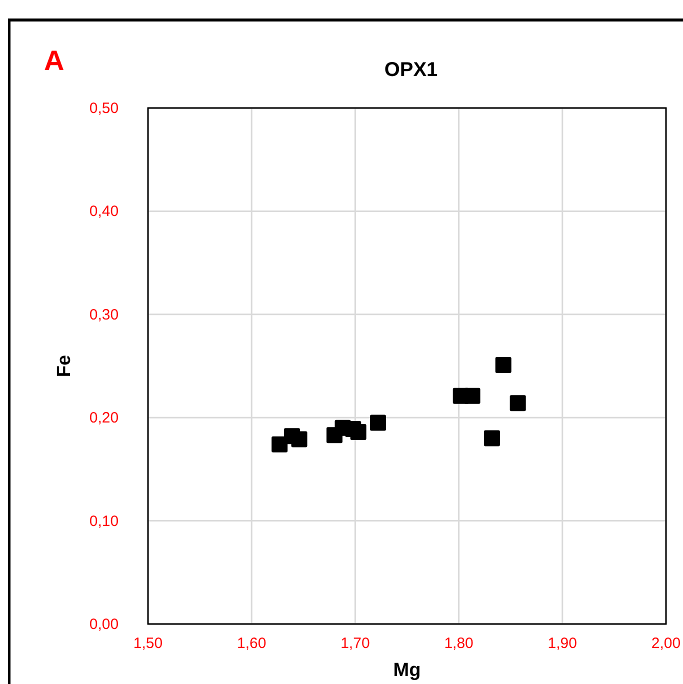  I want to click on y-tick-label: 0,00, so click(104, 624).